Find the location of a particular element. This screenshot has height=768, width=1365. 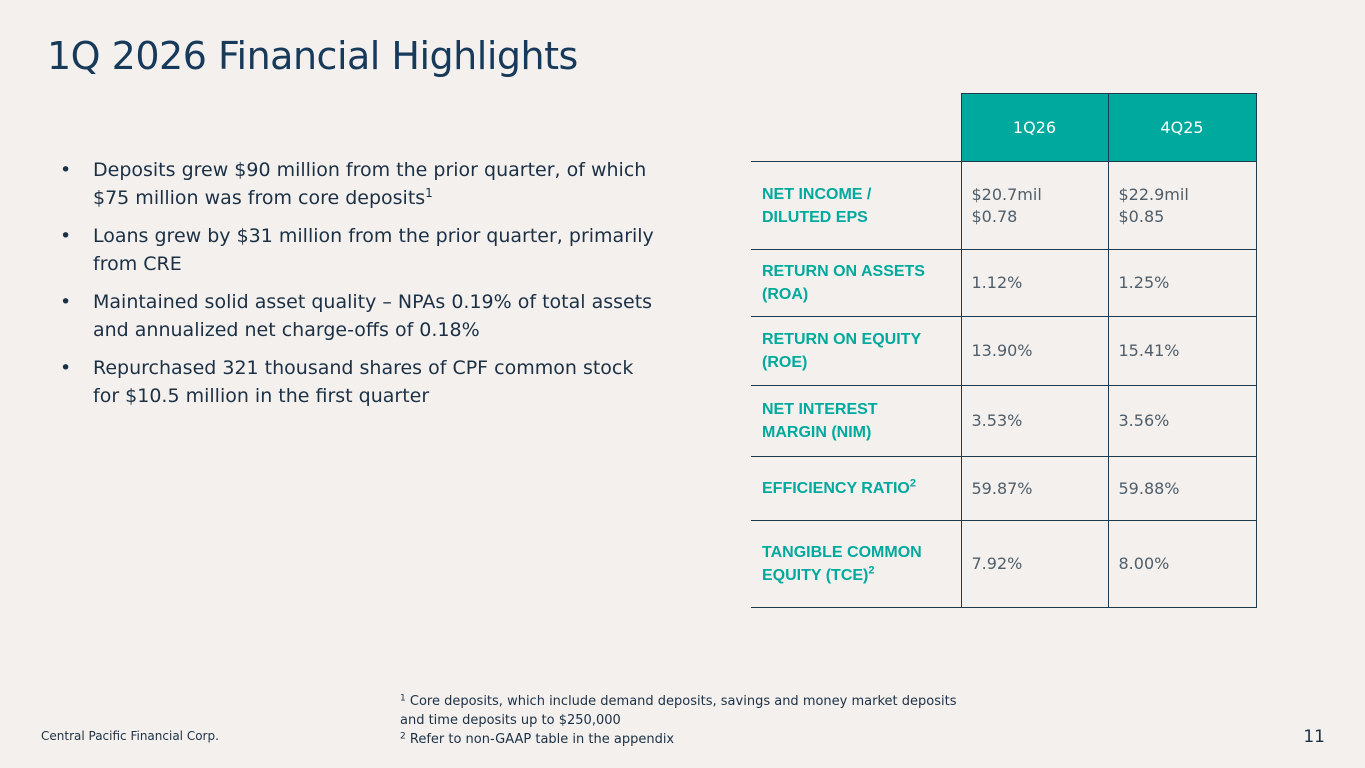

table-row-roe: RETURN ON EQUITY (ROE) 13.90% 15.41% is located at coordinates (1004, 351).